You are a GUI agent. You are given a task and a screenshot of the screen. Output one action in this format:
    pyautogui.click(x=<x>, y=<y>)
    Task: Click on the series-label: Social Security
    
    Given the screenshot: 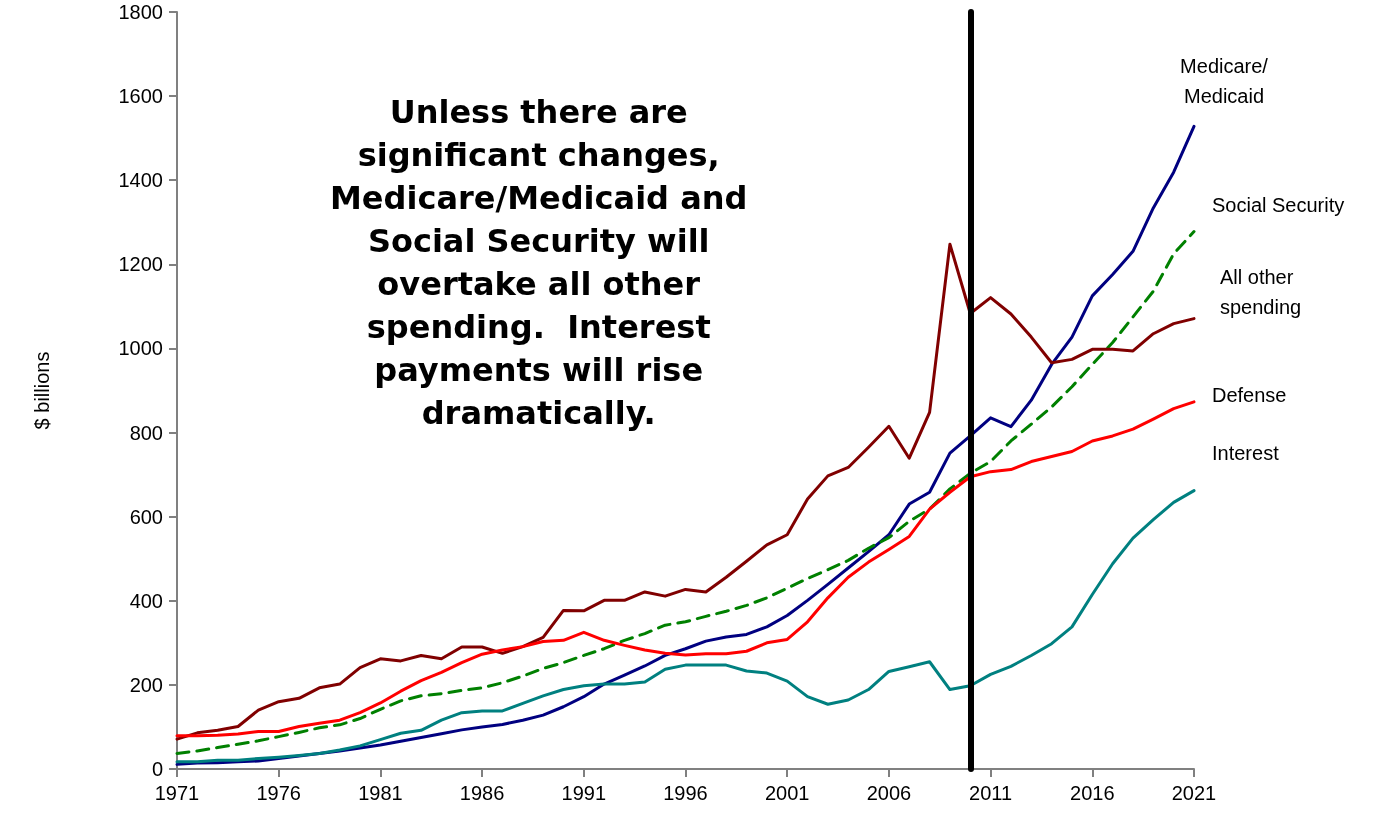 What is the action you would take?
    pyautogui.click(x=1278, y=204)
    